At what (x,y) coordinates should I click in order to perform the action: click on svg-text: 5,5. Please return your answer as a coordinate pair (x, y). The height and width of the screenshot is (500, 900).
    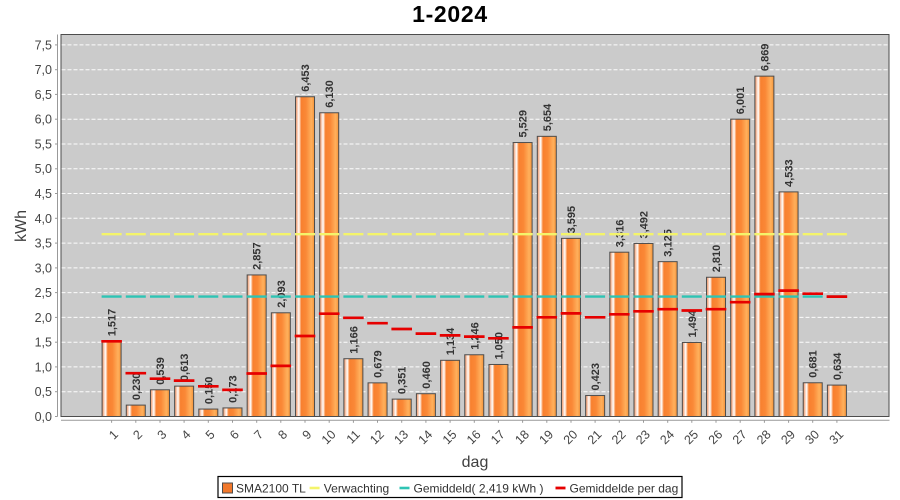
    Looking at the image, I should click on (43, 145).